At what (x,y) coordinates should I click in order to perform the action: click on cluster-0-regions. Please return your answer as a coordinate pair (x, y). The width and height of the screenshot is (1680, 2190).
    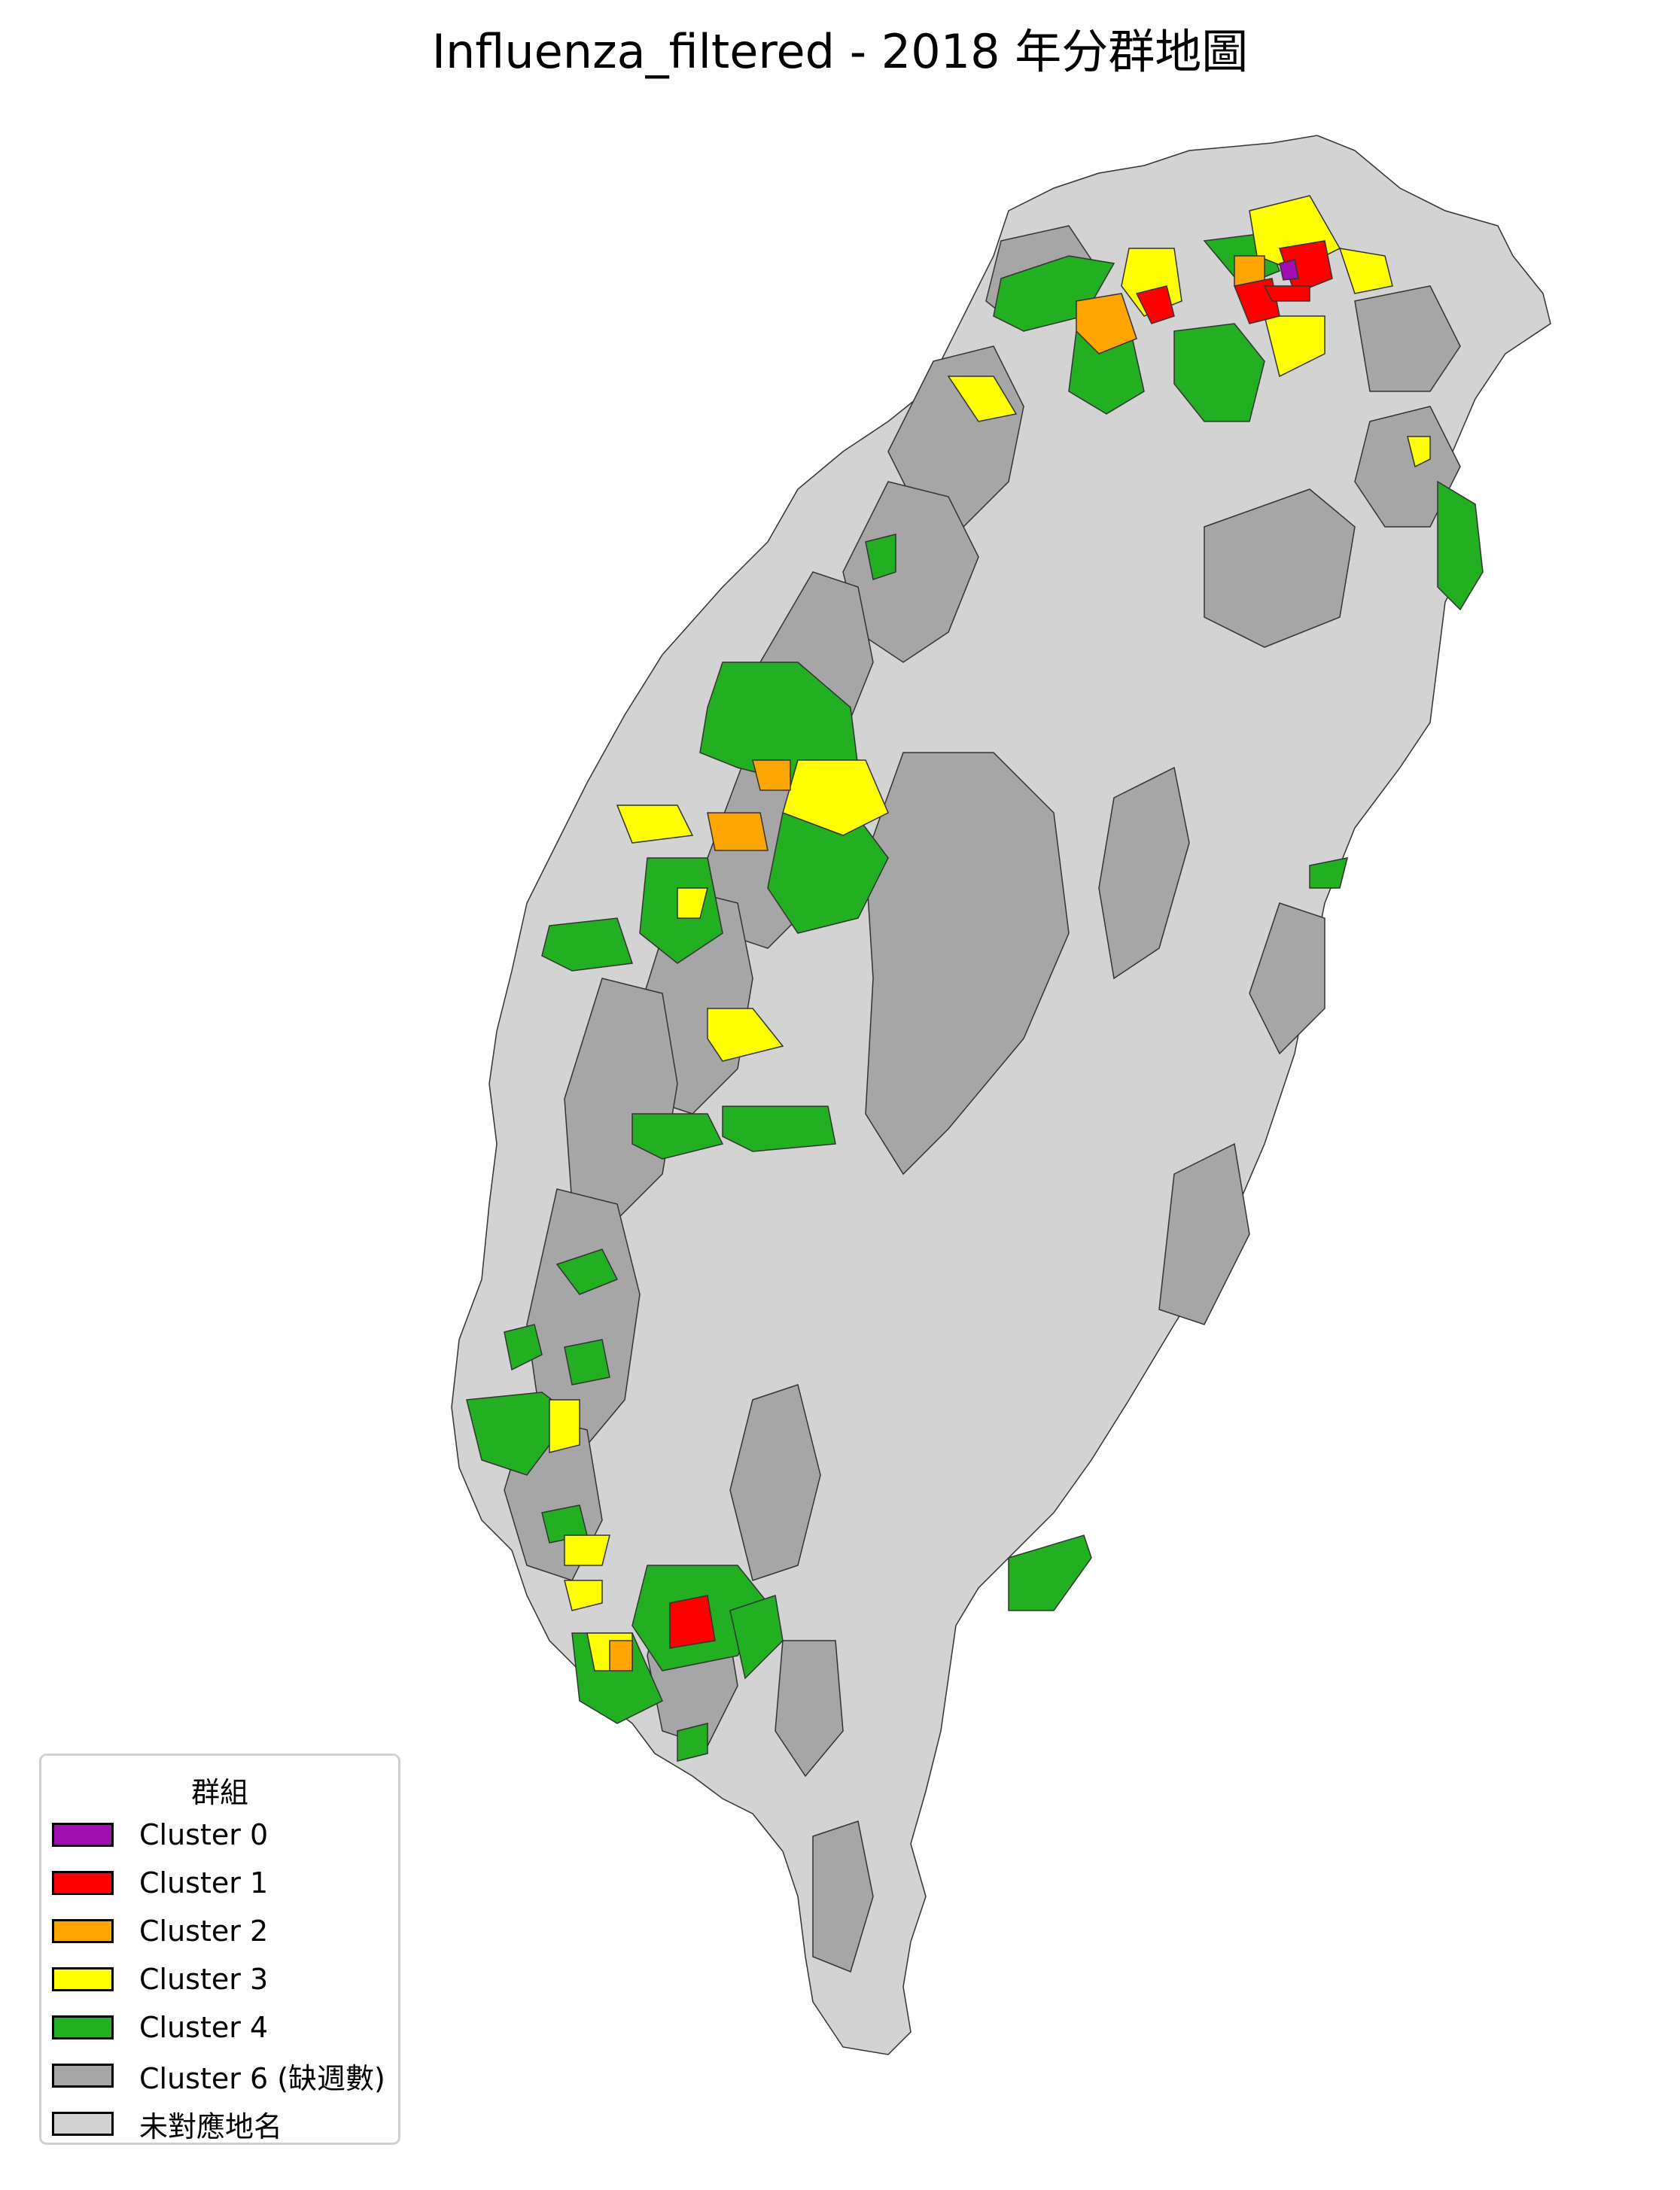
    Looking at the image, I should click on (1289, 270).